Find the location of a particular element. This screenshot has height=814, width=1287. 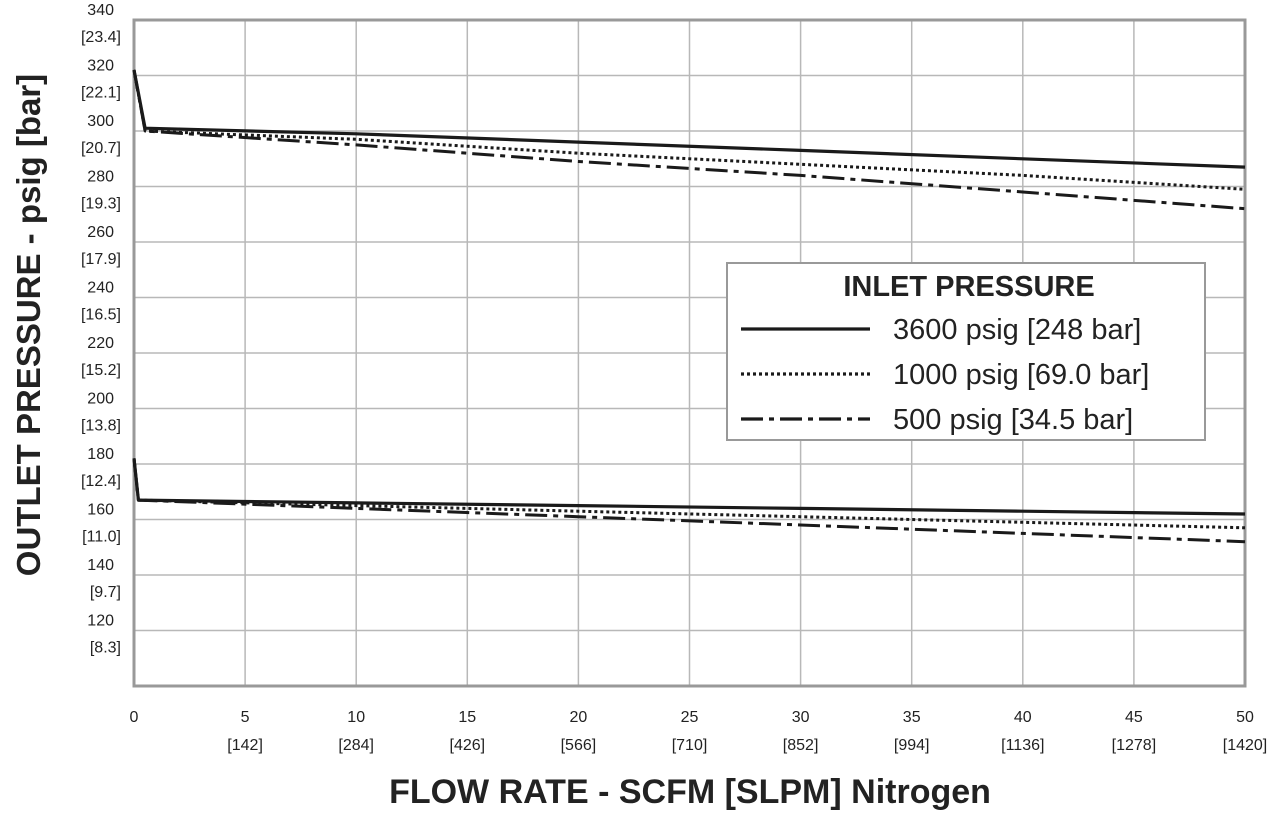

series-line-dashdot-low is located at coordinates (689, 501).